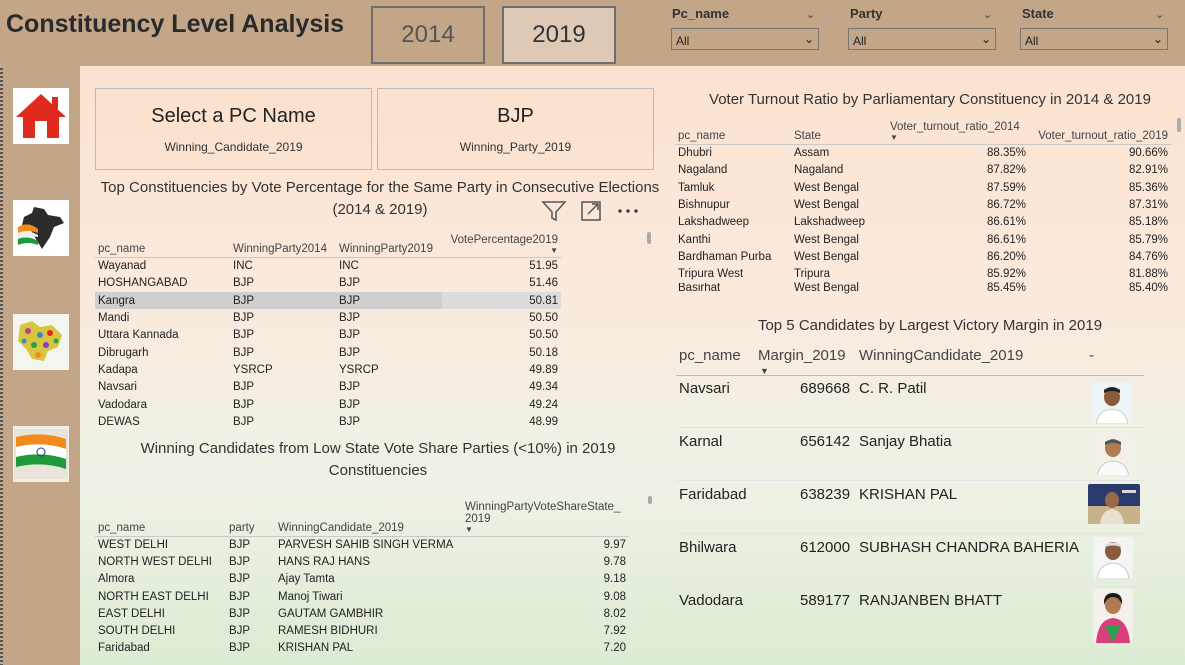  What do you see at coordinates (250, 516) in the screenshot?
I see `column-header: party` at bounding box center [250, 516].